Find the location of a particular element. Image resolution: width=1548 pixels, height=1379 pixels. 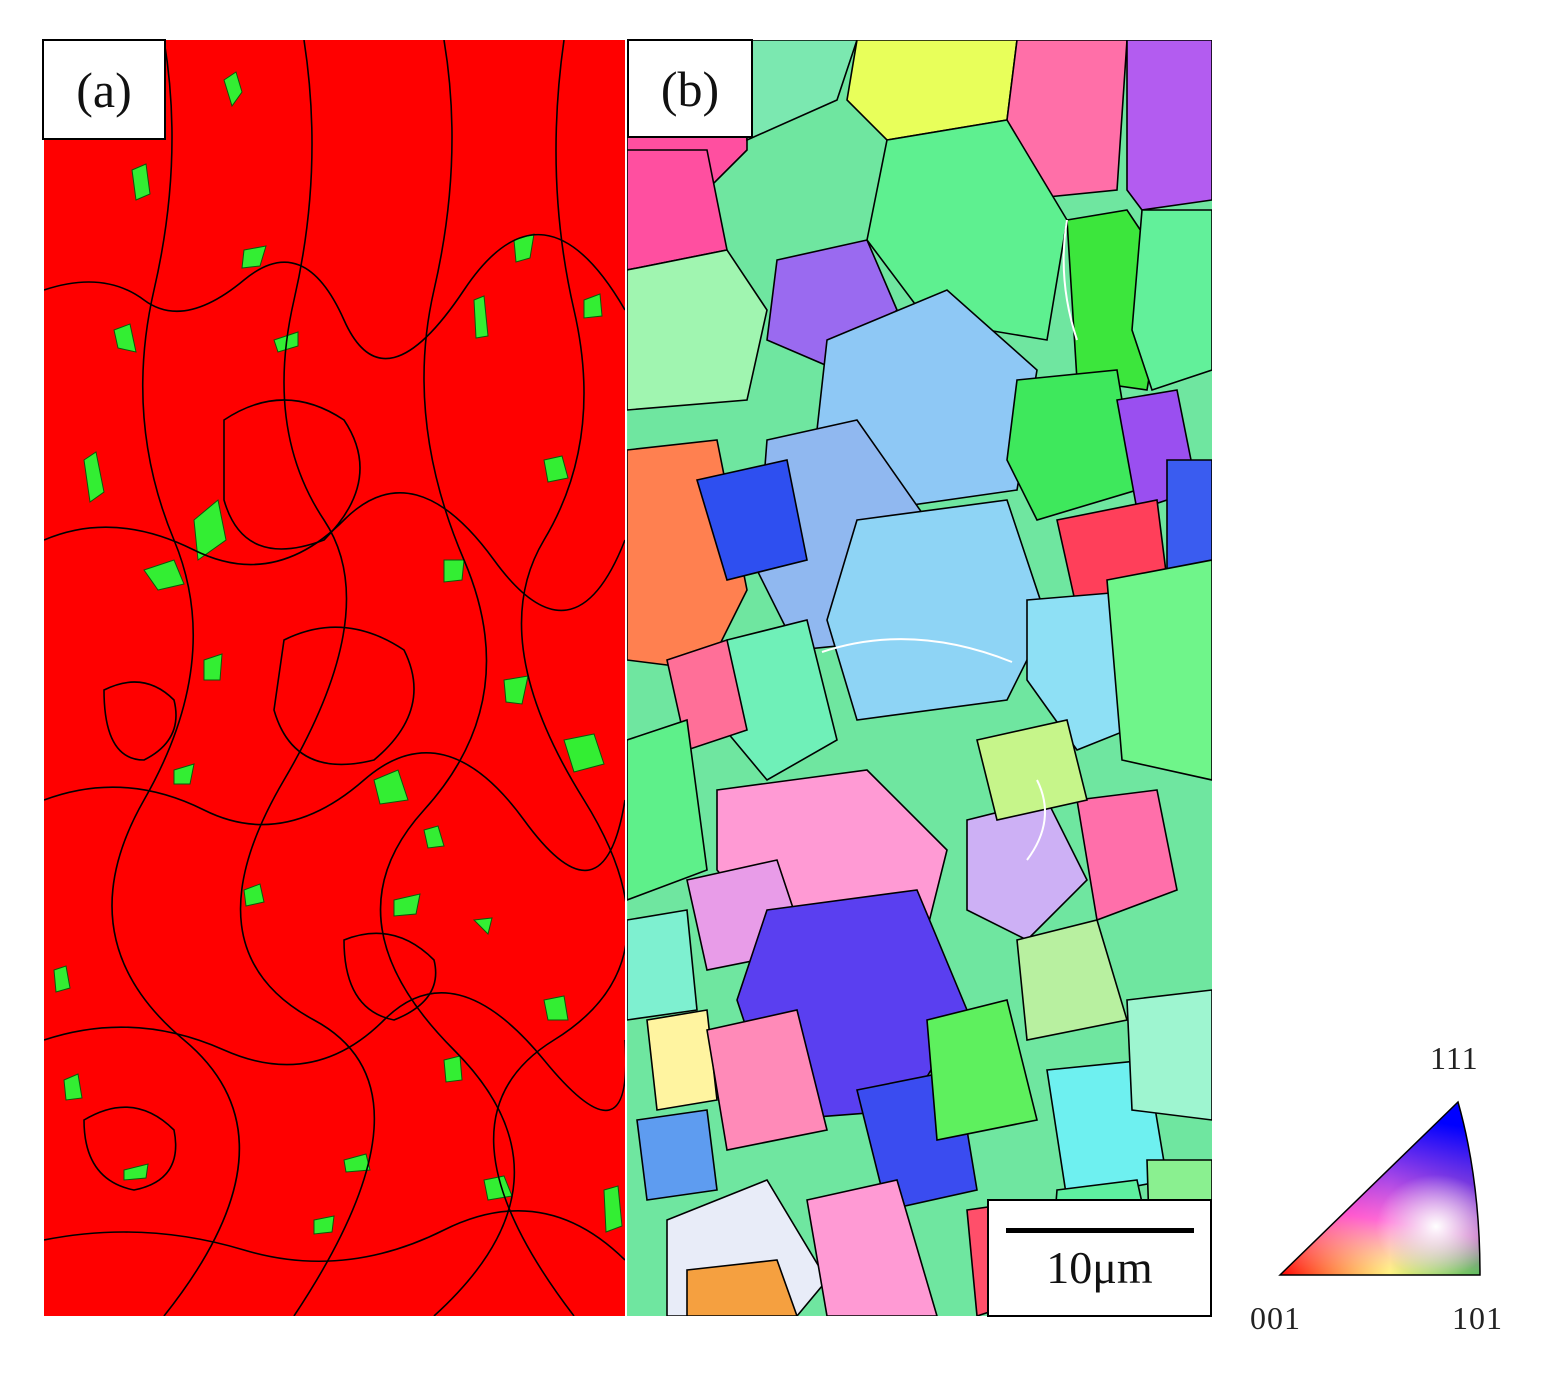

ipf-color-key is located at coordinates (1379, 1188).